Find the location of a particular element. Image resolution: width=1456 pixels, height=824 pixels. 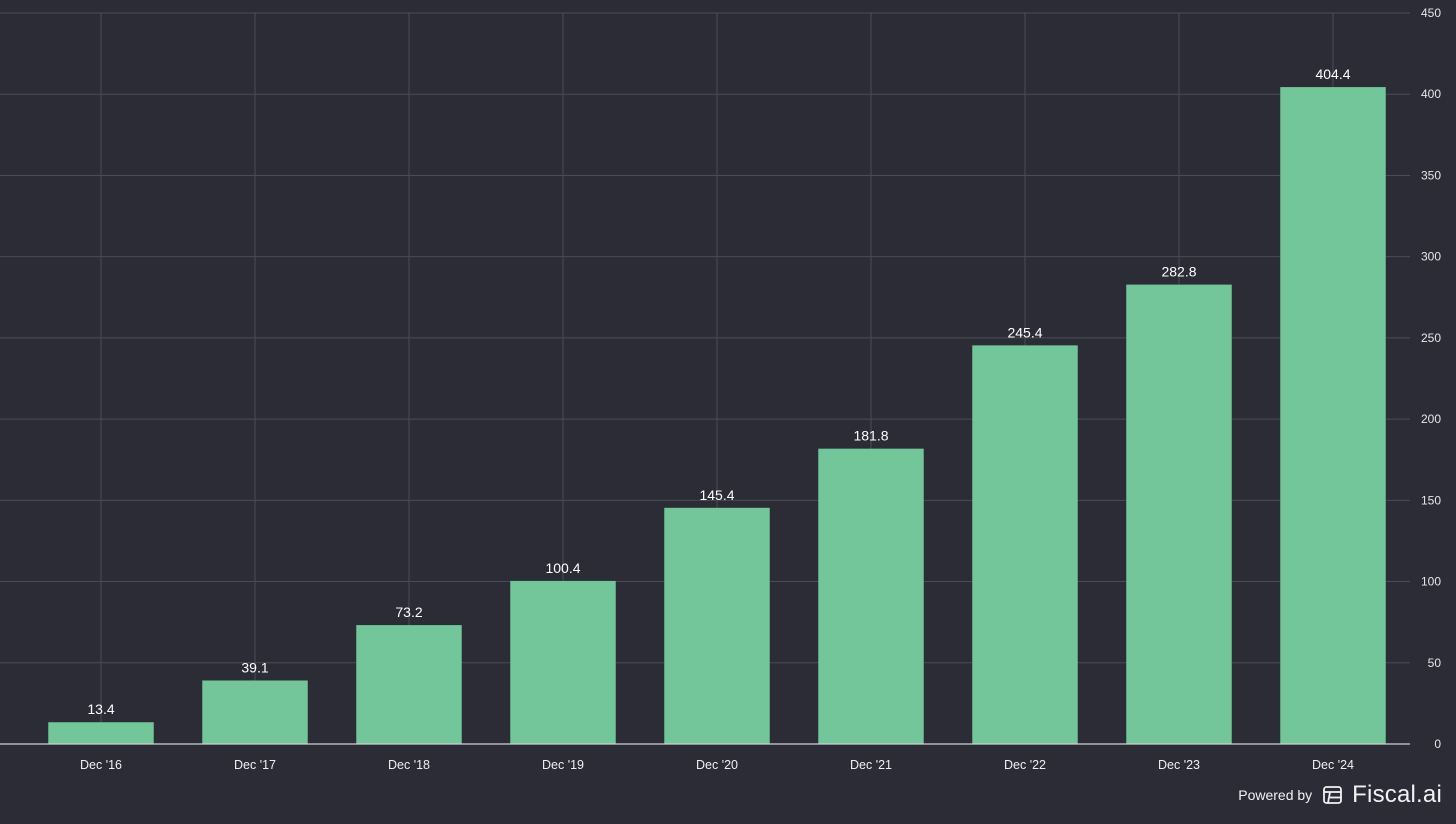

y-tick-label: 400 is located at coordinates (1431, 94).